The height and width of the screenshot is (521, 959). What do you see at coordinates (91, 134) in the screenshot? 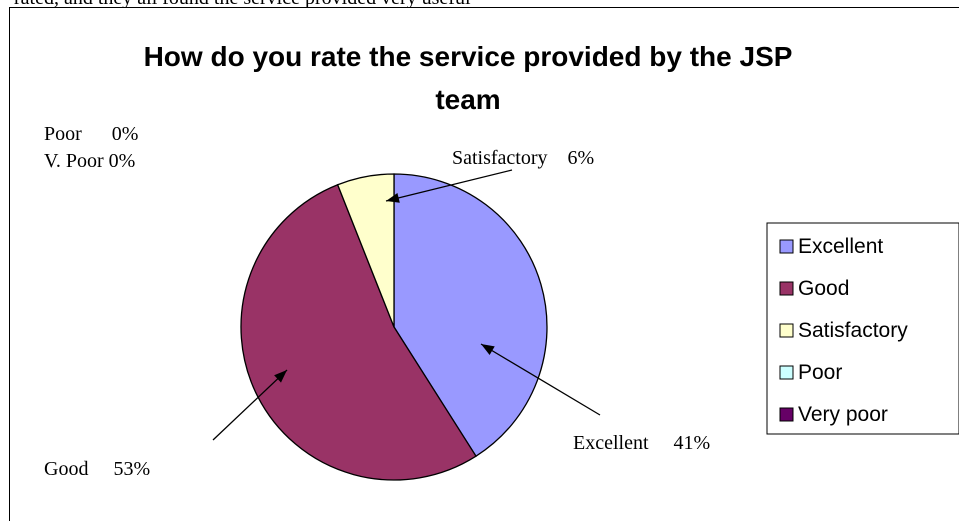
I see `callout-label-poor: Poor 0%` at bounding box center [91, 134].